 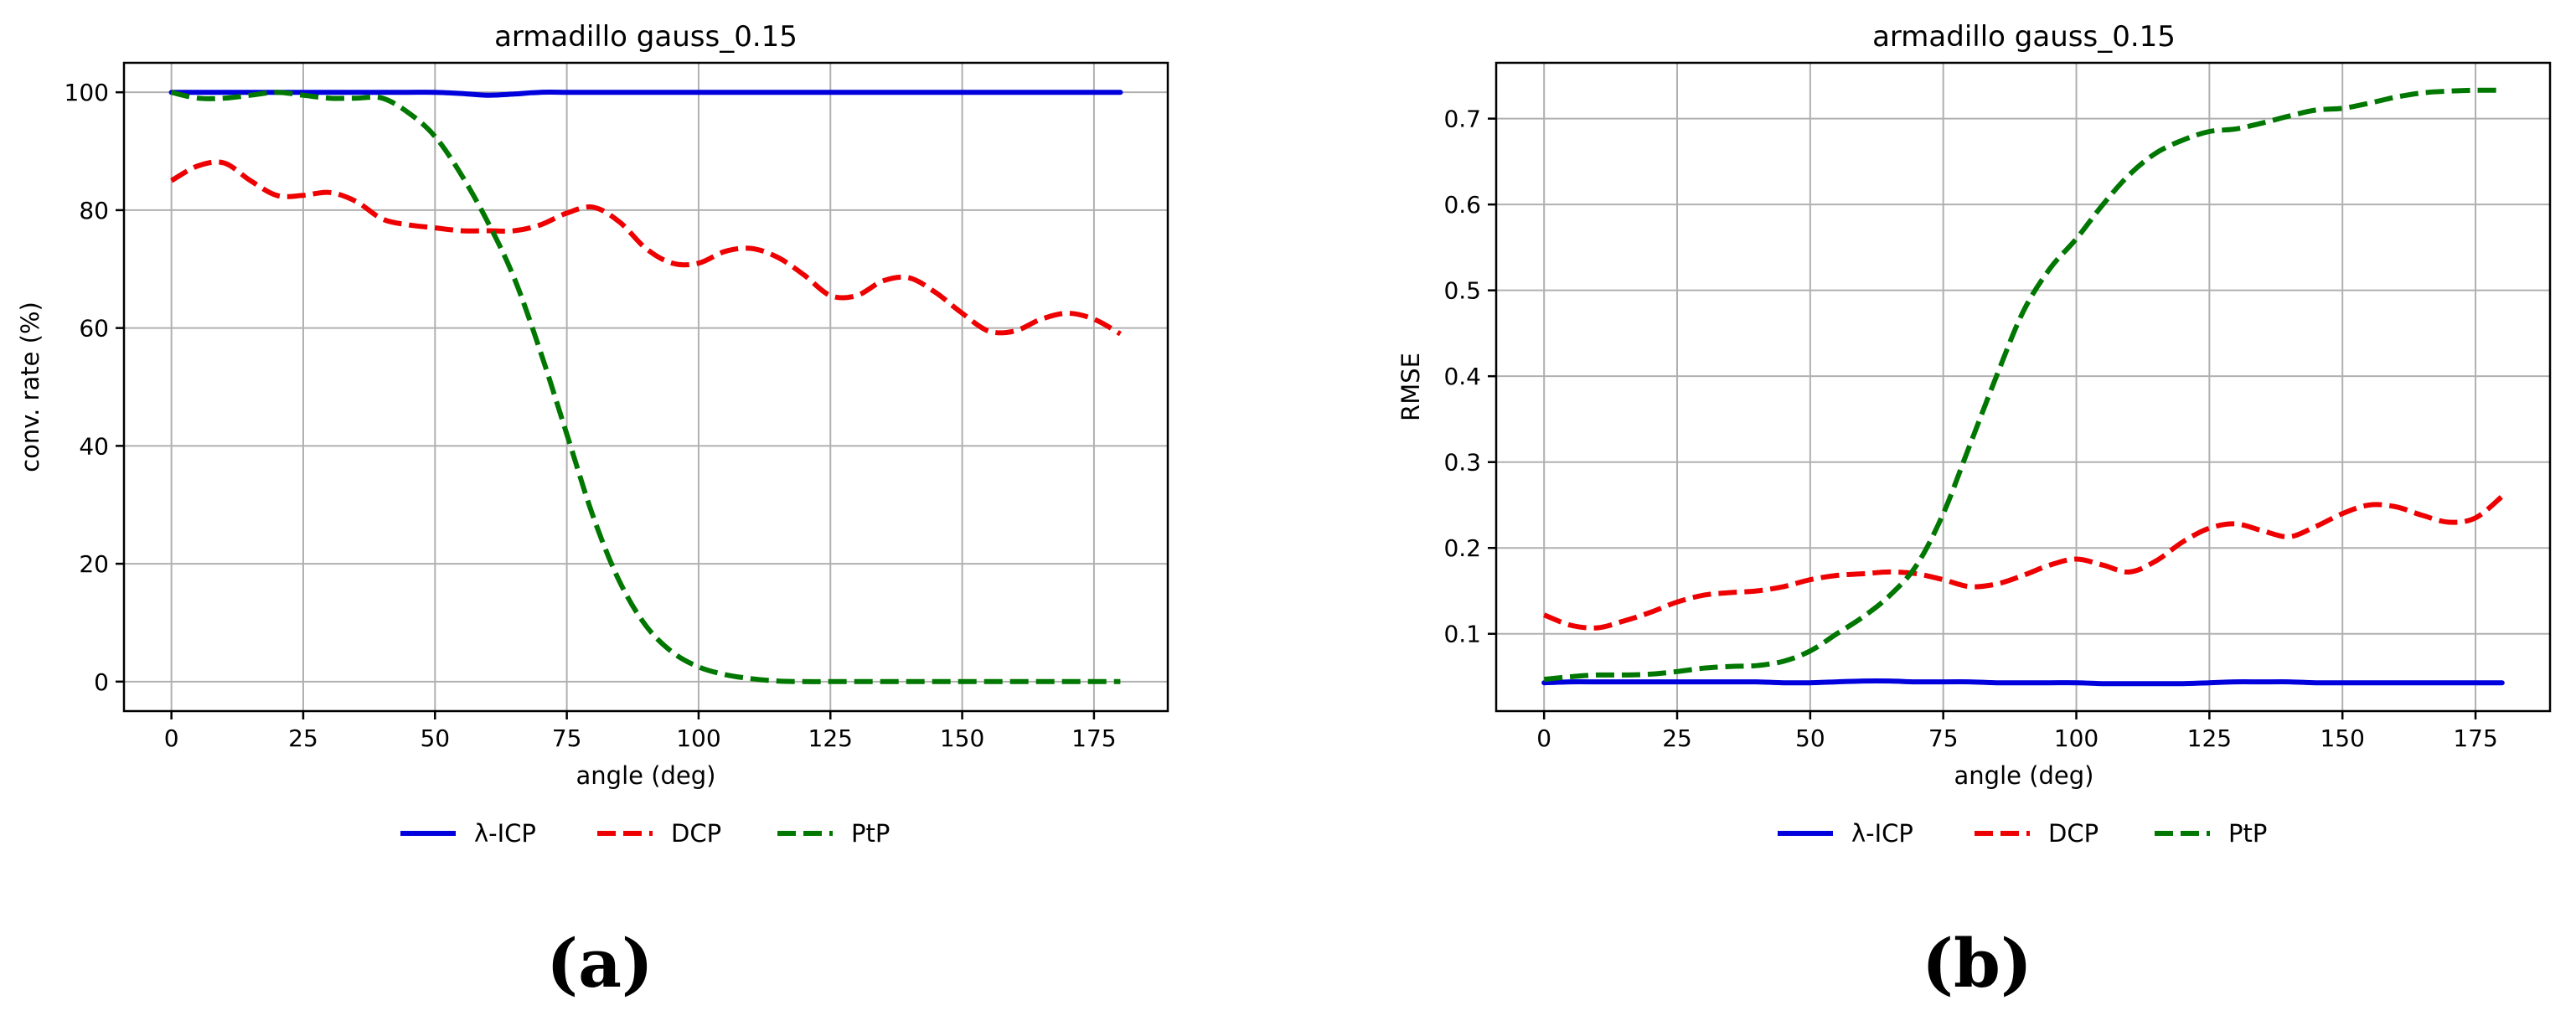 I want to click on y-tick-label: 40, so click(x=94, y=446).